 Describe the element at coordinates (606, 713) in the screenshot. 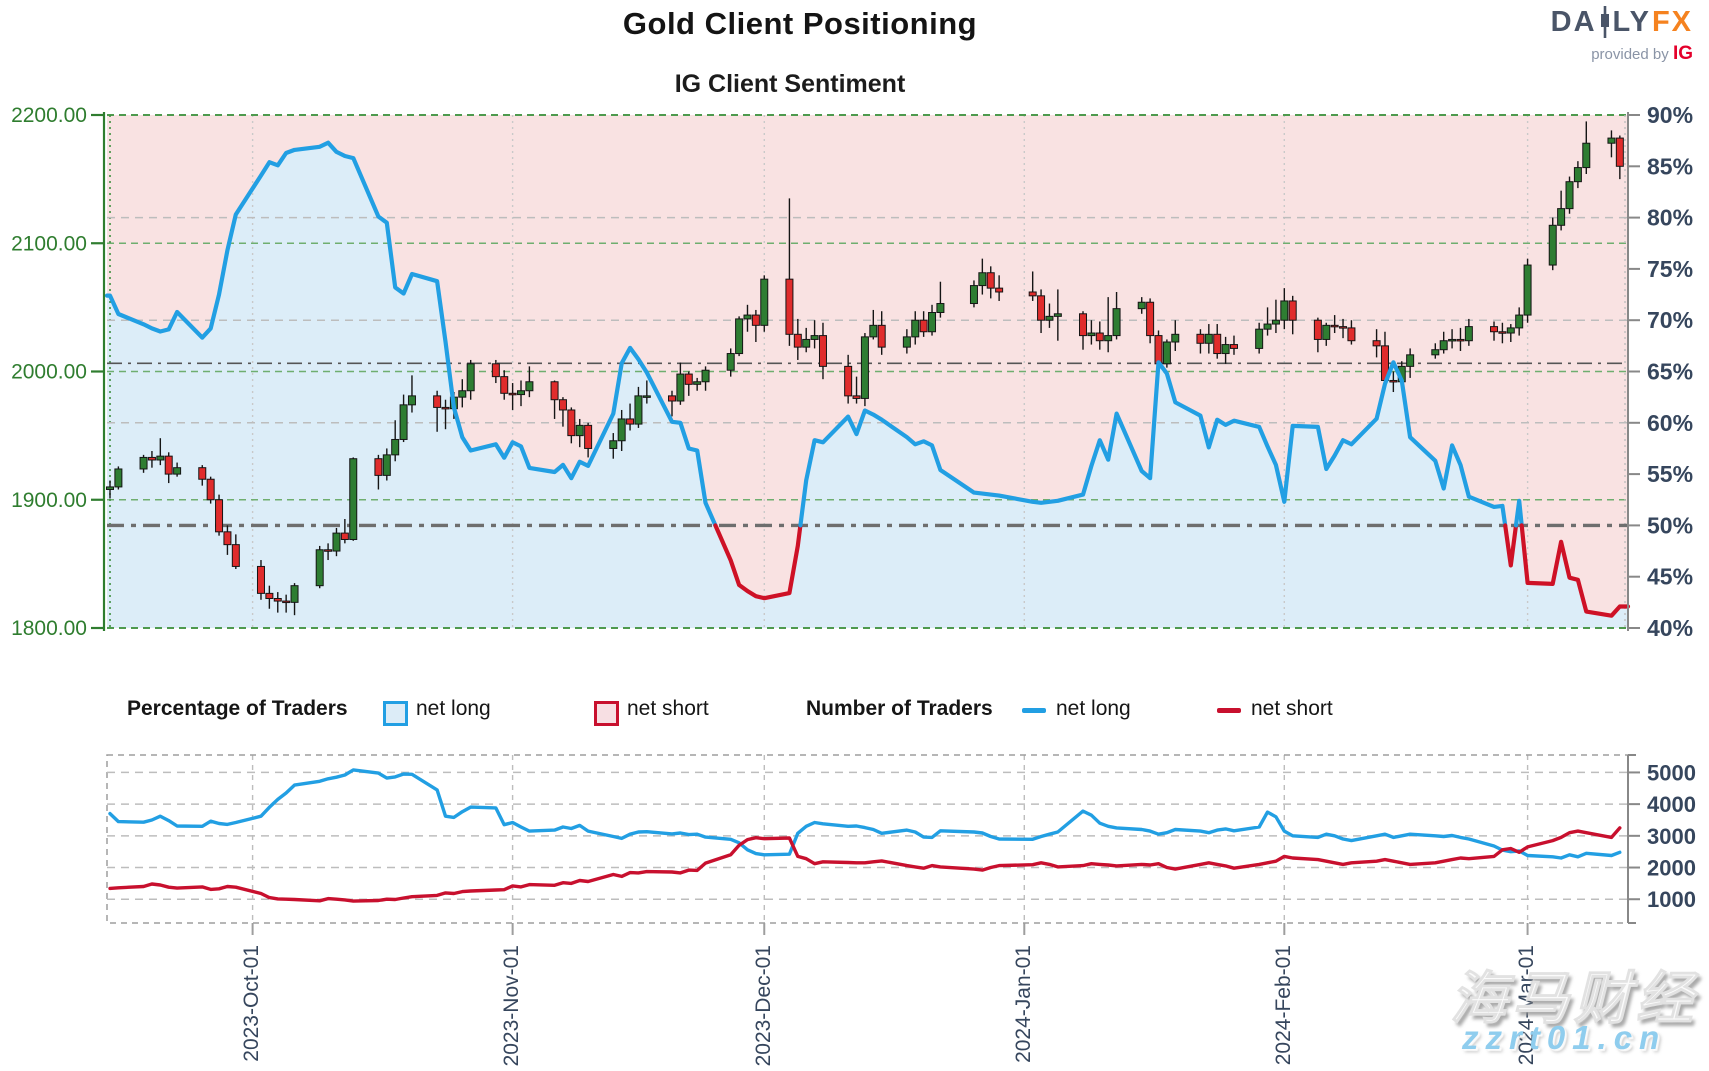

I see `legend-net-short-box-icon` at that location.